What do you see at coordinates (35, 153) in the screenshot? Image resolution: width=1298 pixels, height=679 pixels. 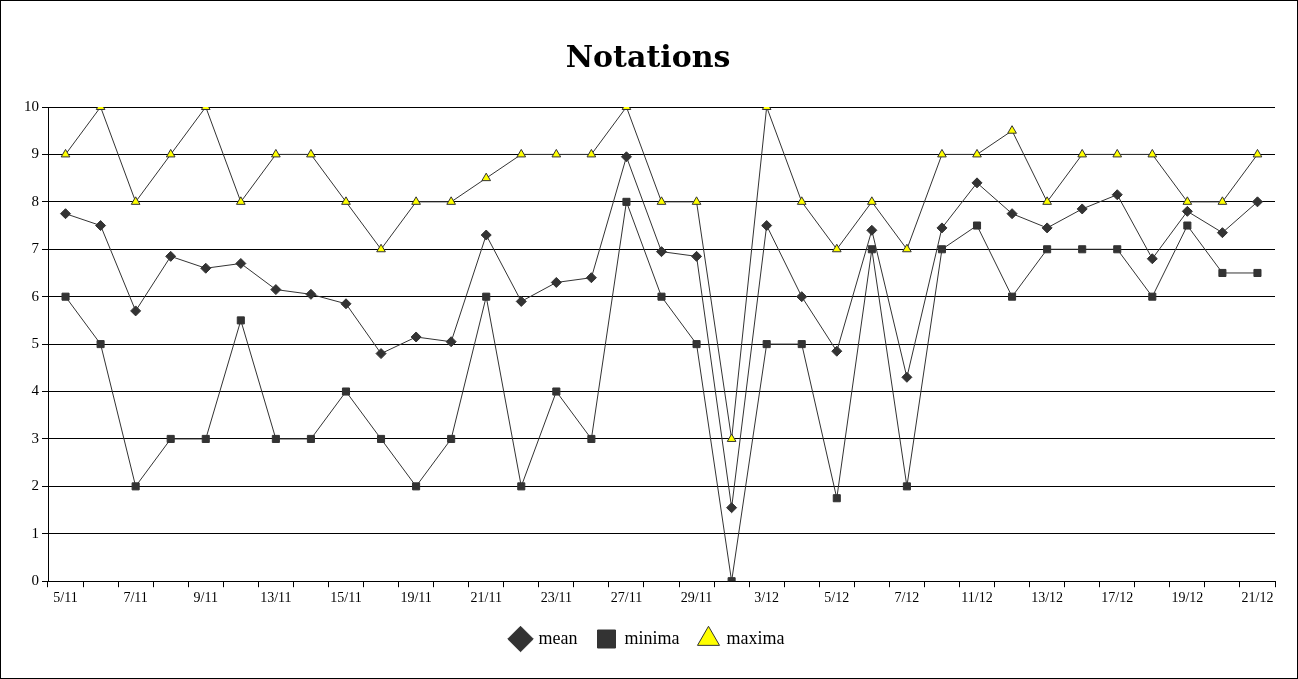 I see `y-tick-label: 9` at bounding box center [35, 153].